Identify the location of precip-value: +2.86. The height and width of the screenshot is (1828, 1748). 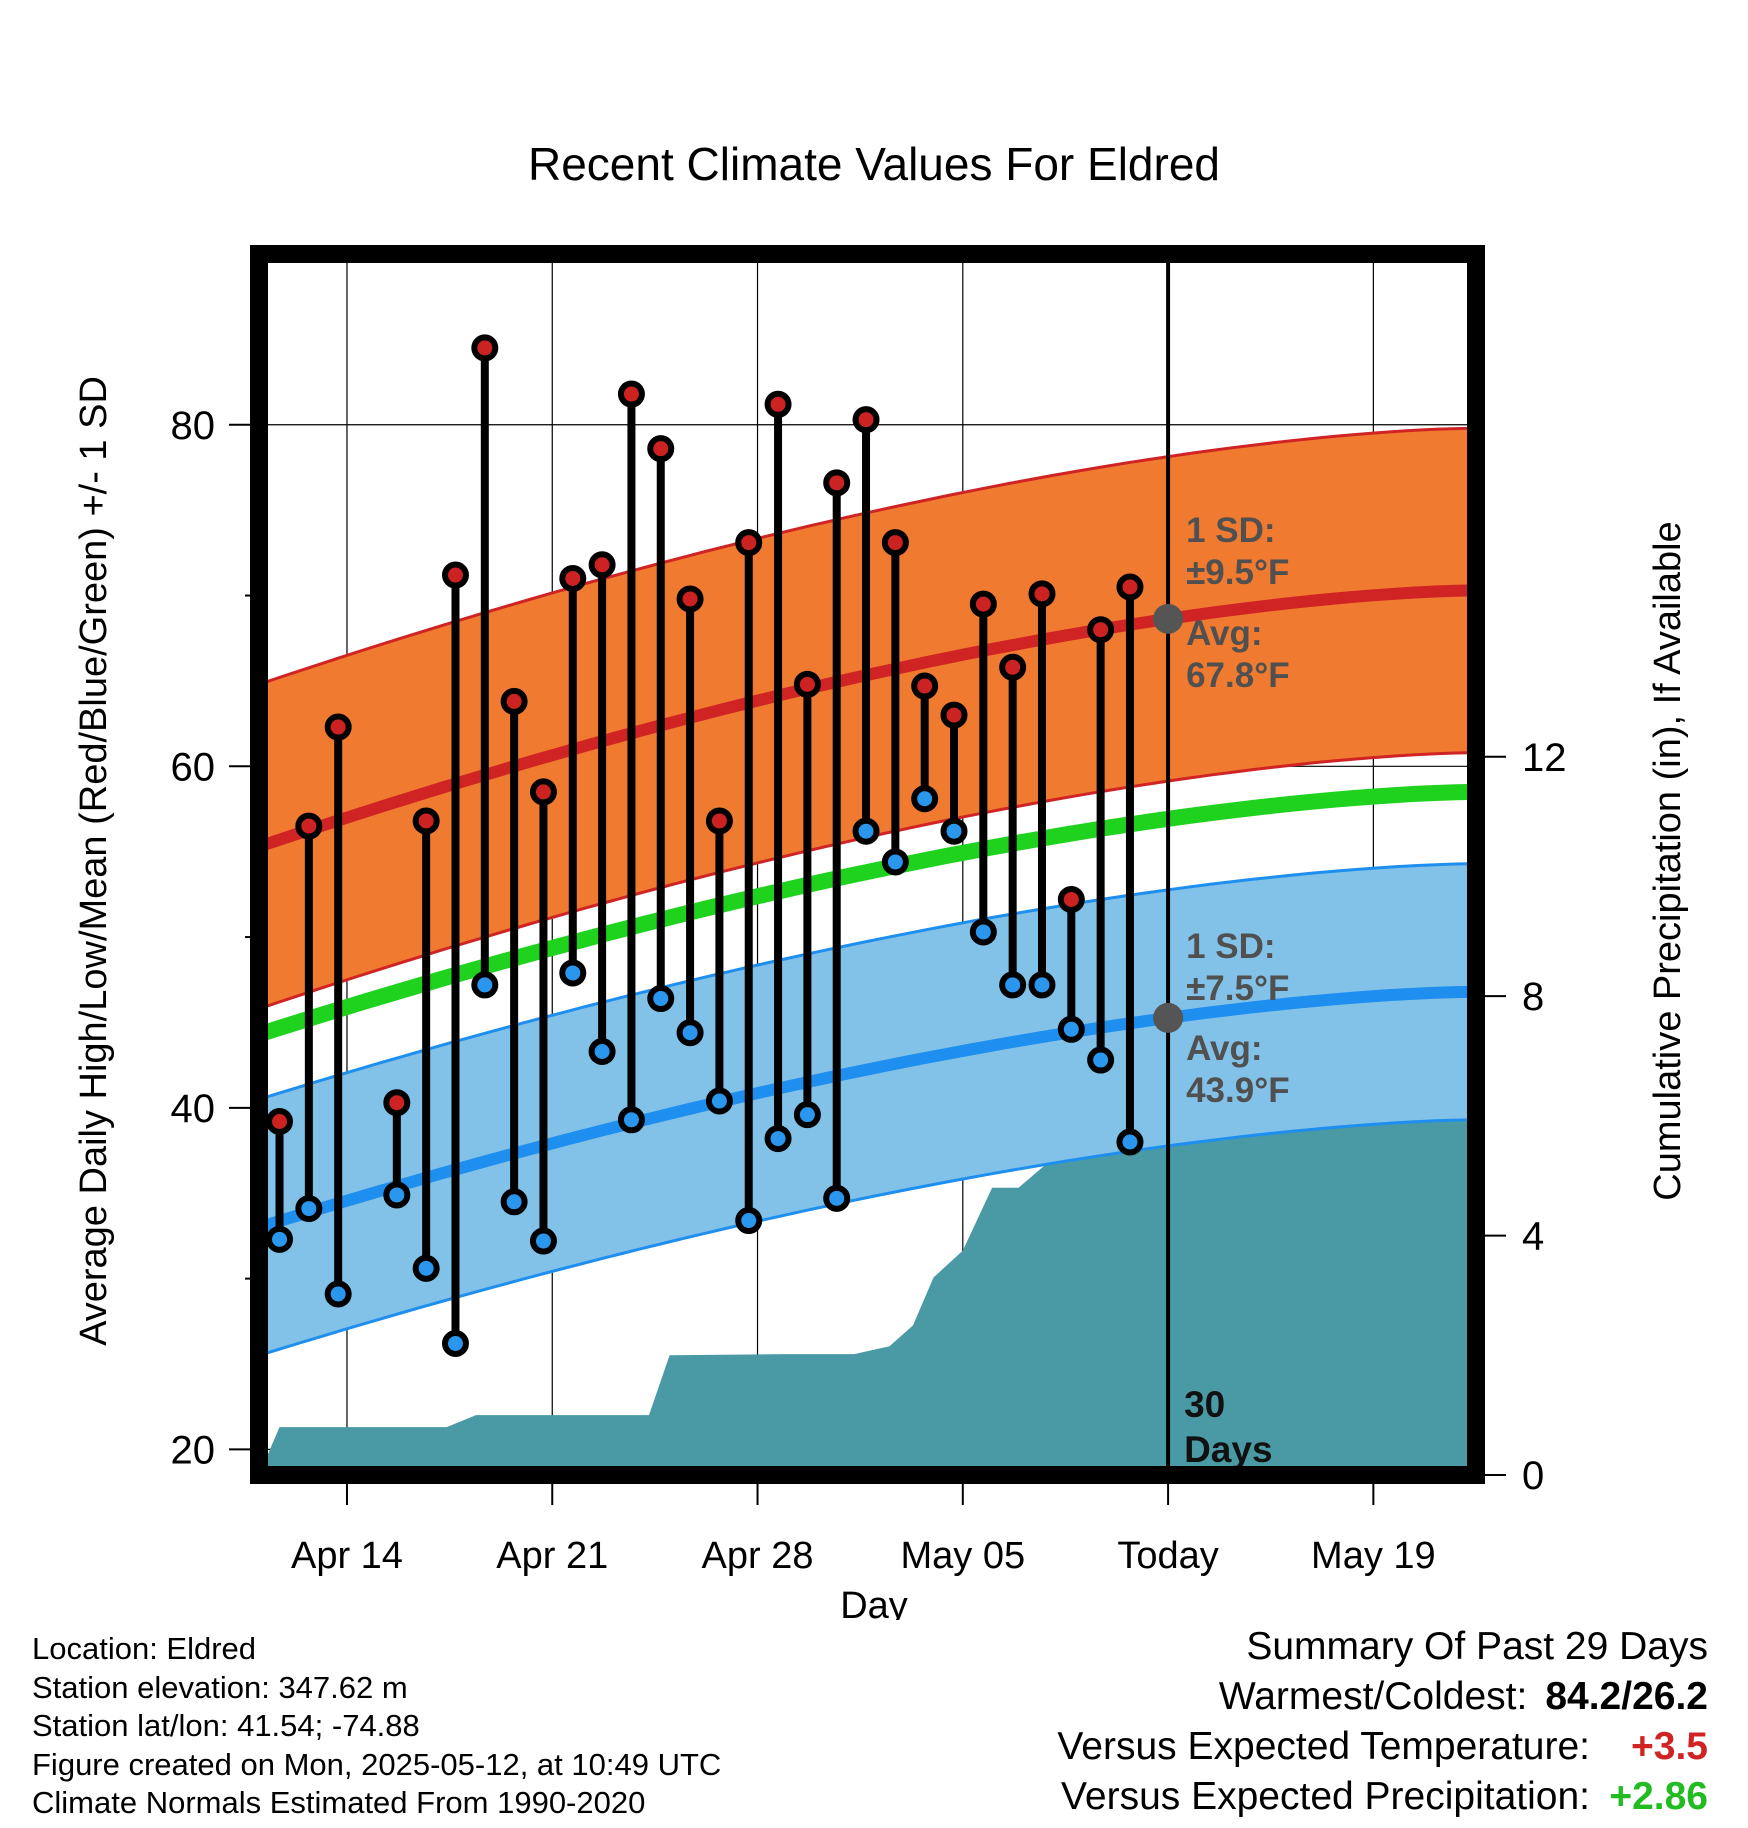
(1658, 1796).